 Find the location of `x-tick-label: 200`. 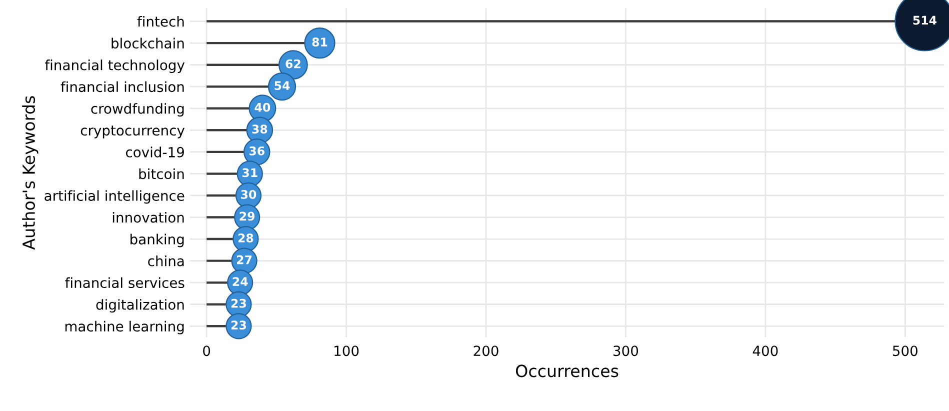

x-tick-label: 200 is located at coordinates (486, 351).